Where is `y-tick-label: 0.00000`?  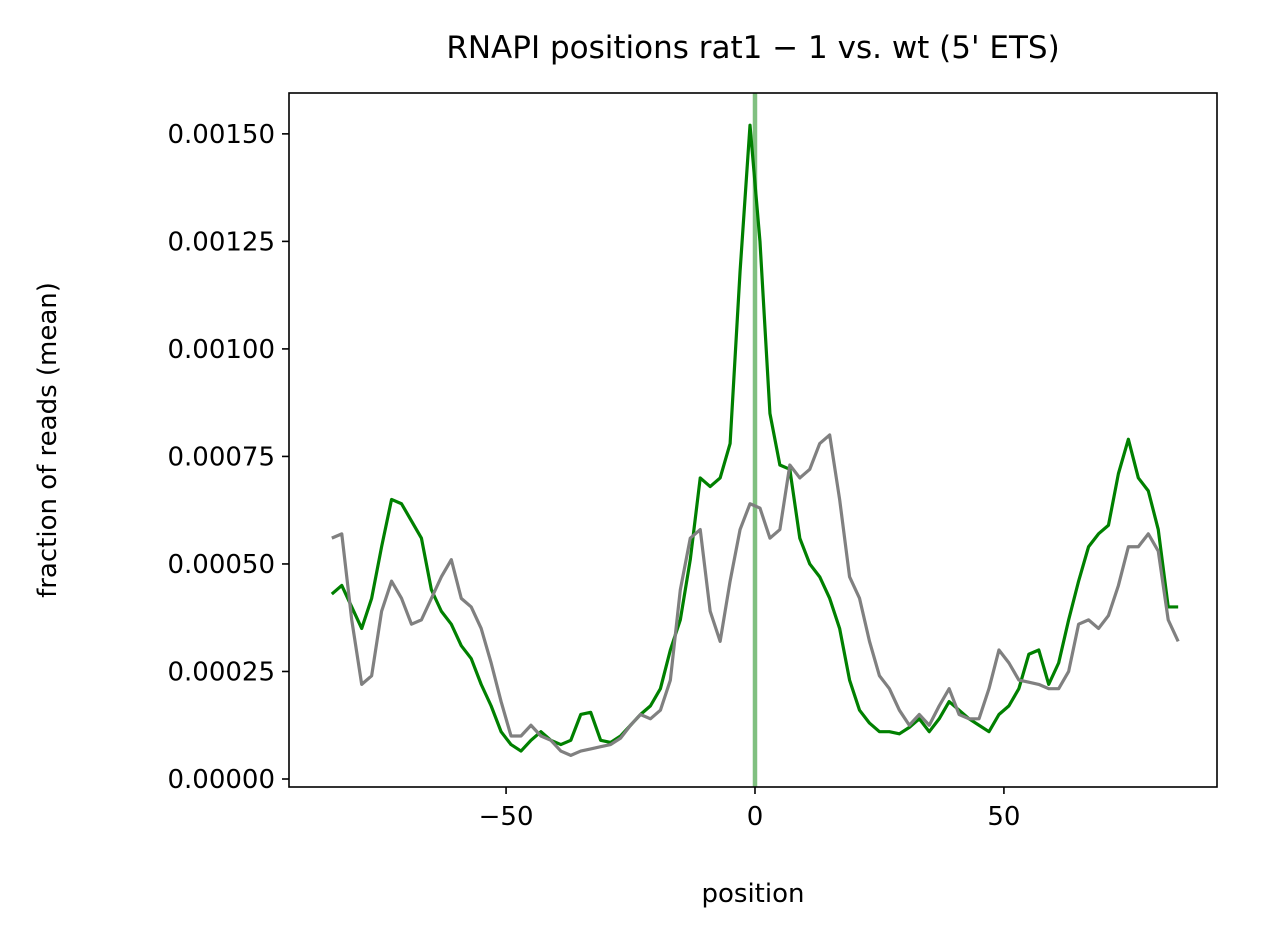
y-tick-label: 0.00000 is located at coordinates (221, 780).